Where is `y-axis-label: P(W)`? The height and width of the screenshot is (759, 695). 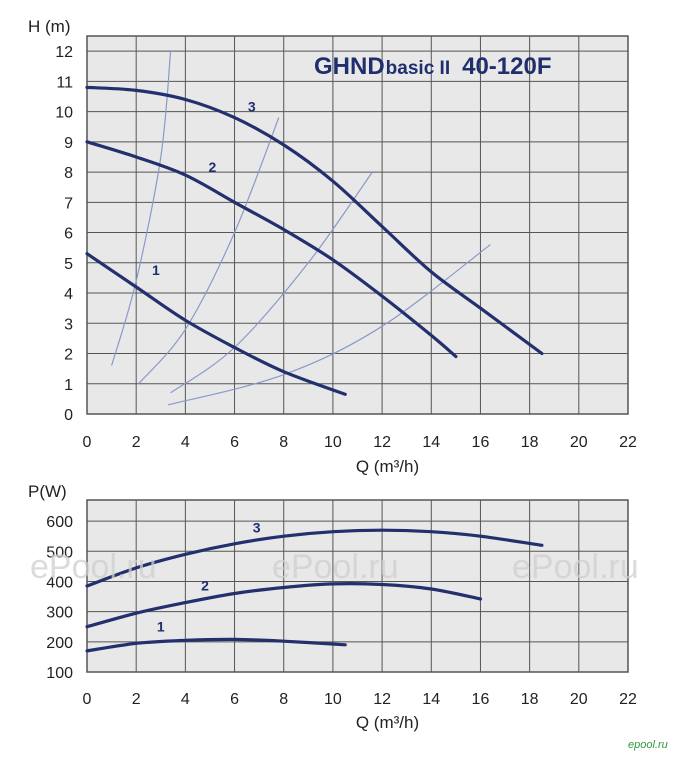 y-axis-label: P(W) is located at coordinates (47, 491).